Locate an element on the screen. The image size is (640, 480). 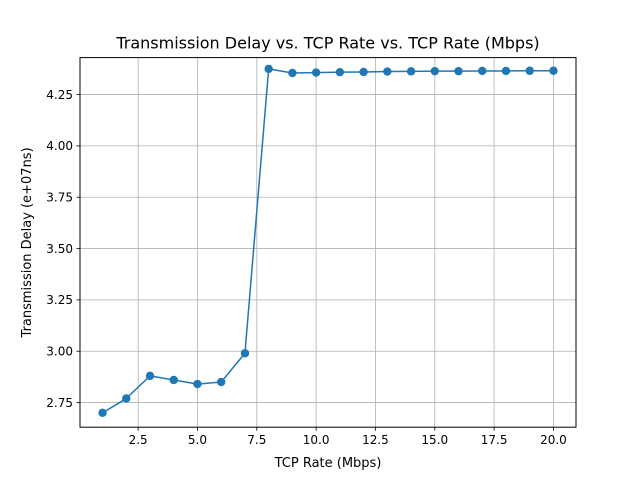
y-tick-label: 4.25 is located at coordinates (59, 95).